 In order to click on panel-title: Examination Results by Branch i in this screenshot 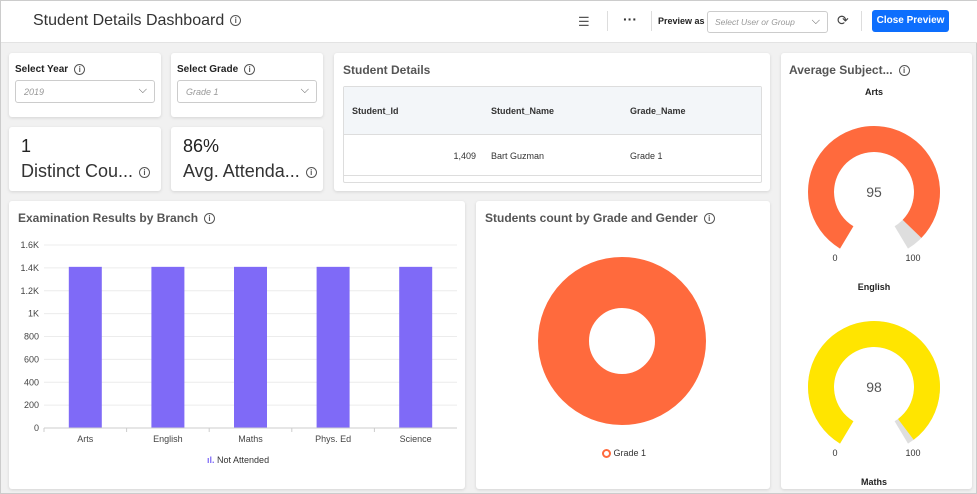, I will do `click(117, 218)`.